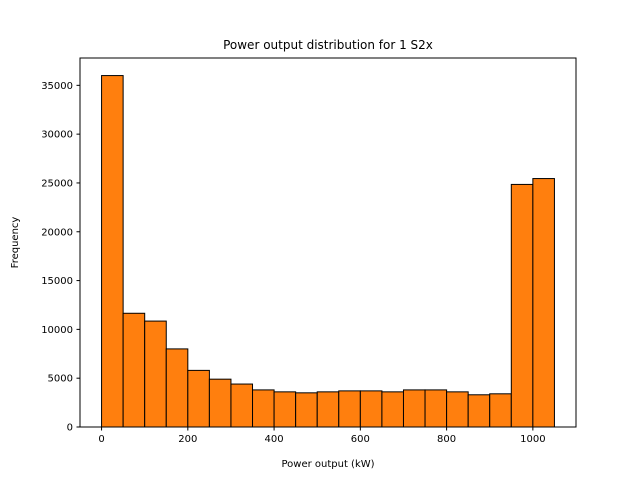  I want to click on x-tick-label: 400, so click(274, 439).